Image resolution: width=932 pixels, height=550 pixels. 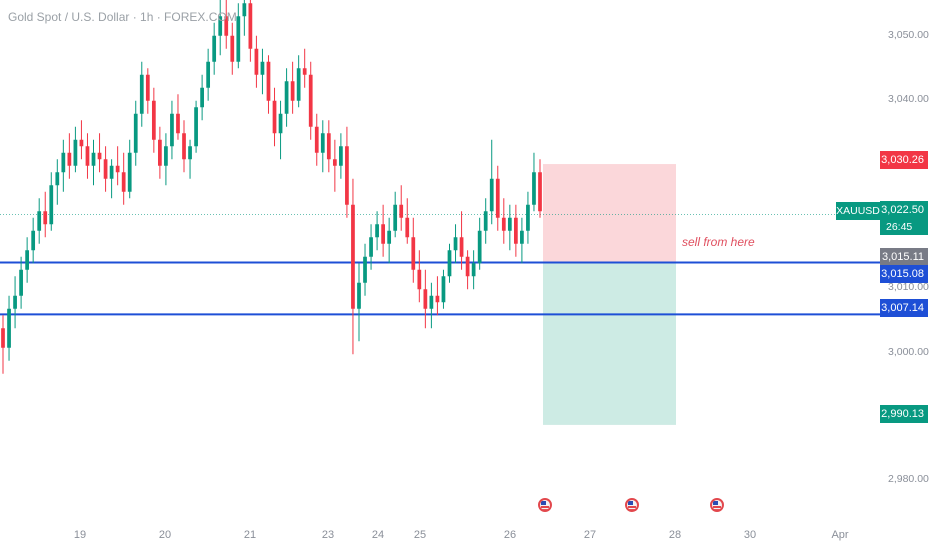 I want to click on sell-annotation: sell from here, so click(x=718, y=242).